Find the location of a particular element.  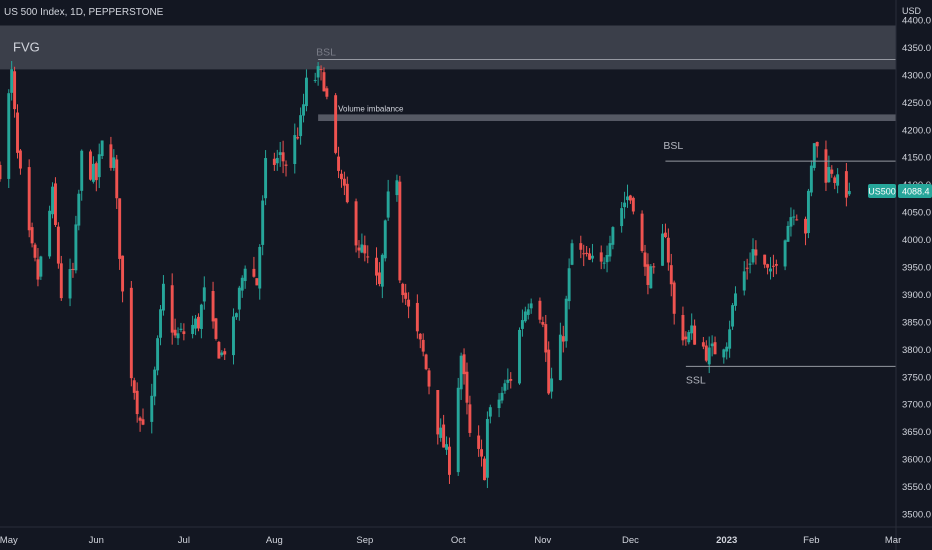

price-tick-label: 3550.0 is located at coordinates (916, 487).